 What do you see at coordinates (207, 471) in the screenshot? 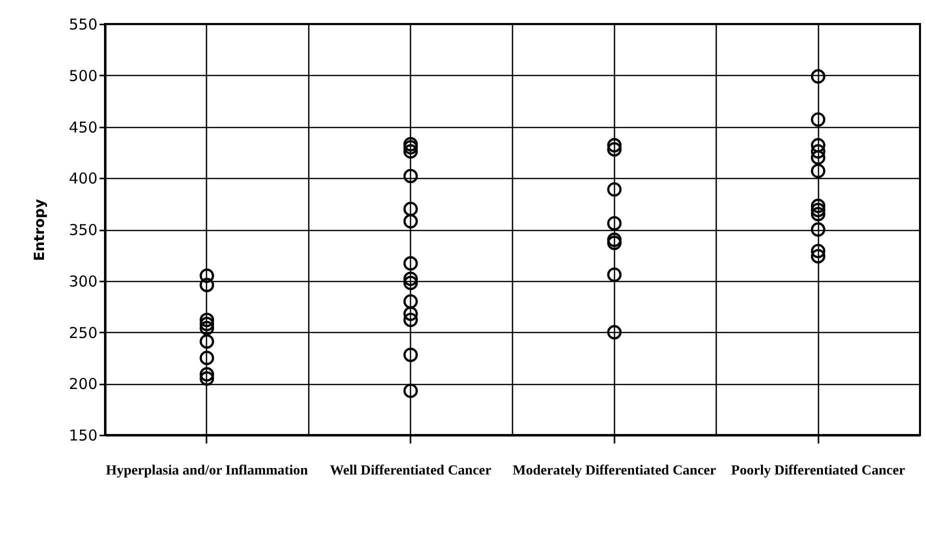
I see `x-tick-label: Hyperplasia and/or Inflammation` at bounding box center [207, 471].